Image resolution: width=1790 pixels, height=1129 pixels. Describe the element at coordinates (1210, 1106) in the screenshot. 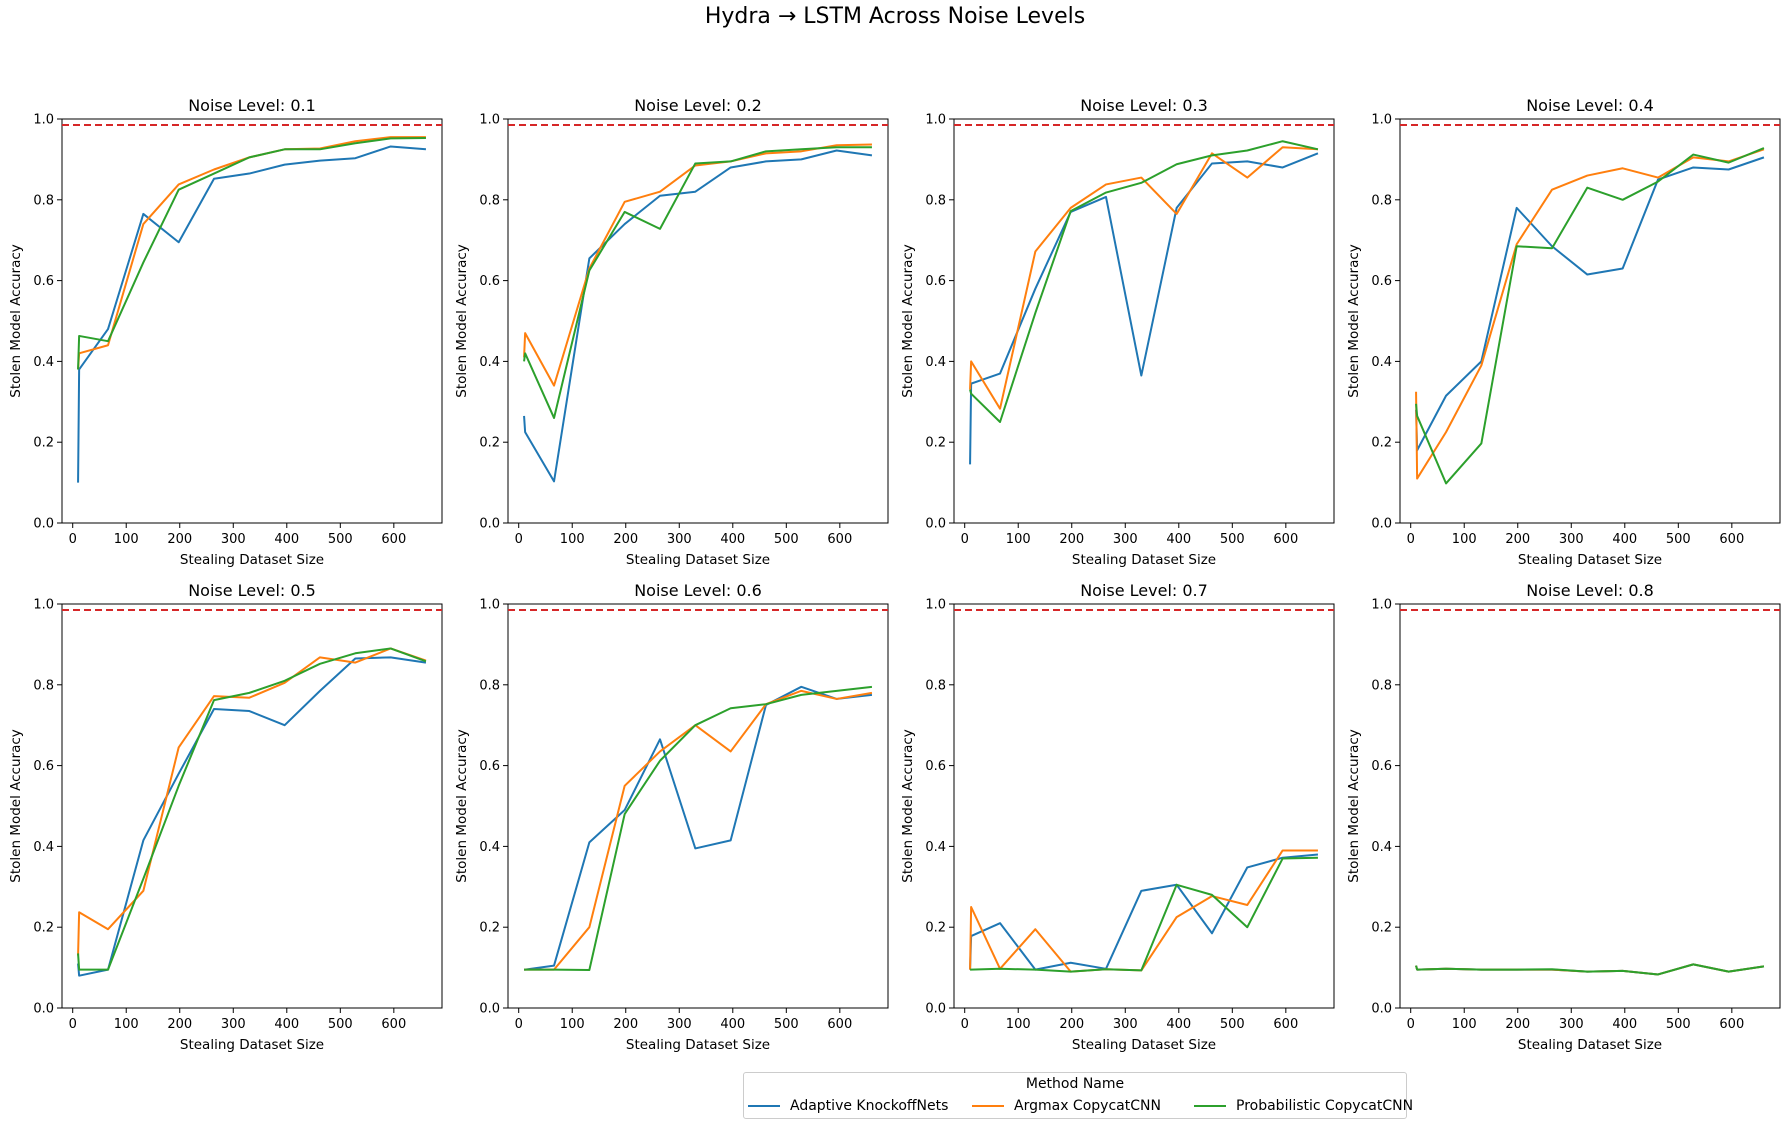

I see `legend-swatch` at that location.